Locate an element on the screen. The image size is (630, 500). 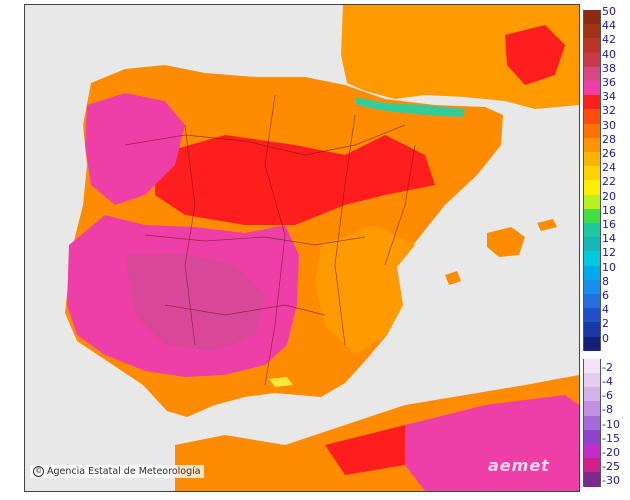
credit-text: Agencia Estatal de Meteorología is located at coordinates (124, 471).